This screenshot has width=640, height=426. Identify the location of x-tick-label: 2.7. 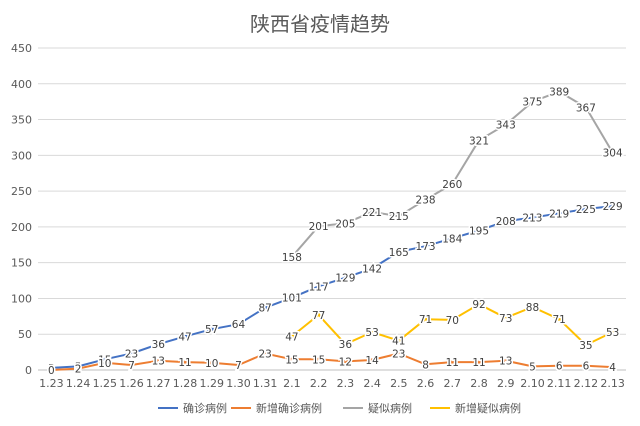
(453, 383).